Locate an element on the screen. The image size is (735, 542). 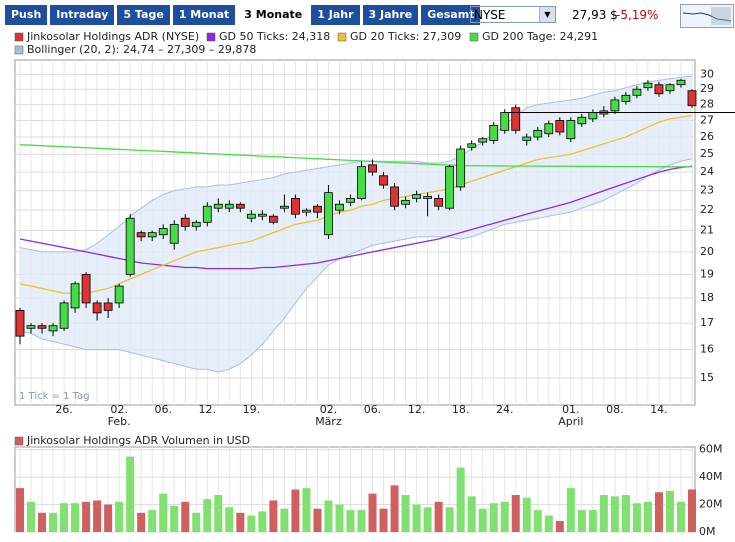
thumbnail is located at coordinates (707, 16).